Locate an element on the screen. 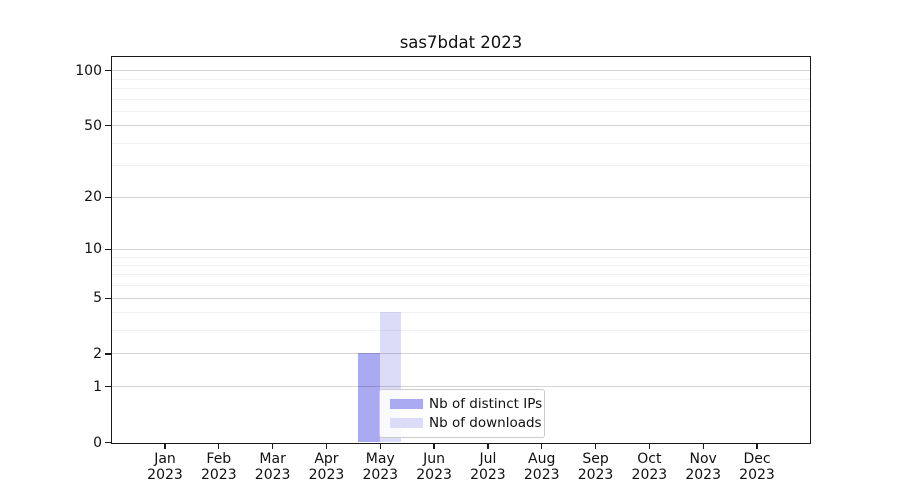 The width and height of the screenshot is (900, 500). legend-entry-distinct-ips: Nb of distinct IPs is located at coordinates (466, 404).